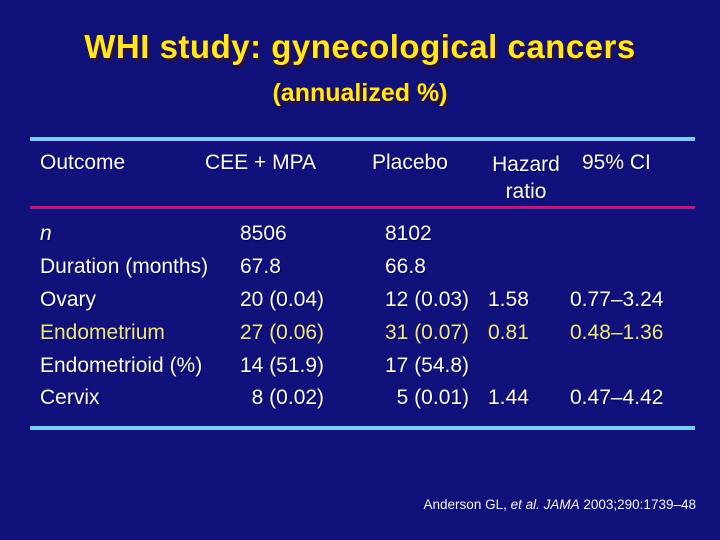 The width and height of the screenshot is (720, 540). I want to click on hazard-ratio-value: 1.58, so click(508, 299).